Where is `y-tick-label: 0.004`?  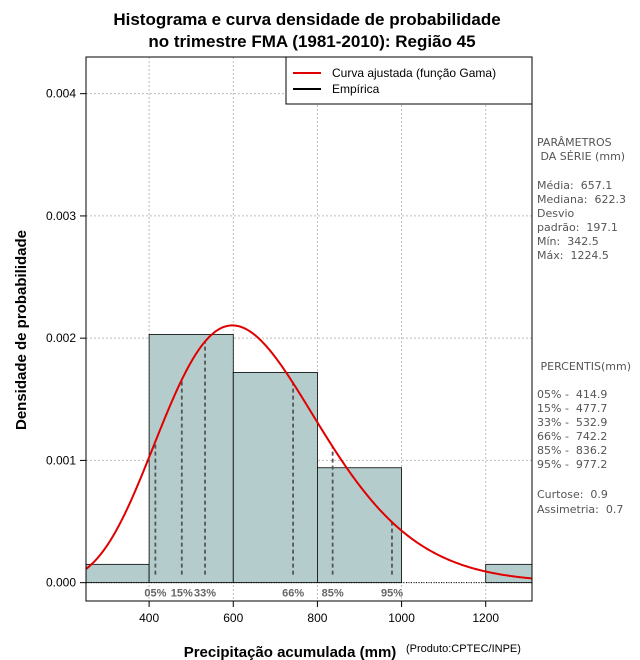
y-tick-label: 0.004 is located at coordinates (61, 94).